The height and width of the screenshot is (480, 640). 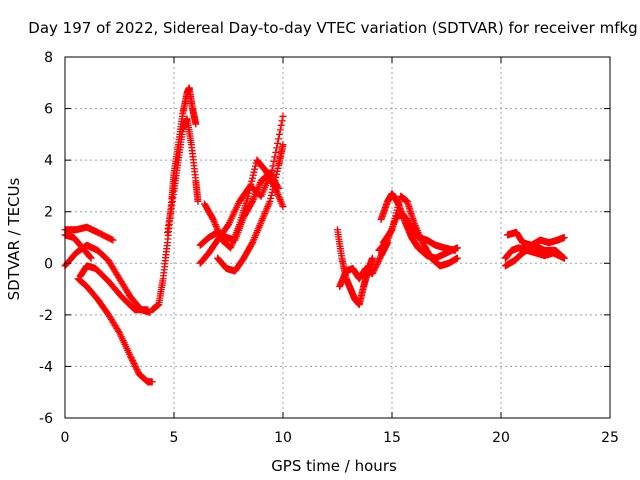 I want to click on y-tick-label: -6, so click(x=46, y=419).